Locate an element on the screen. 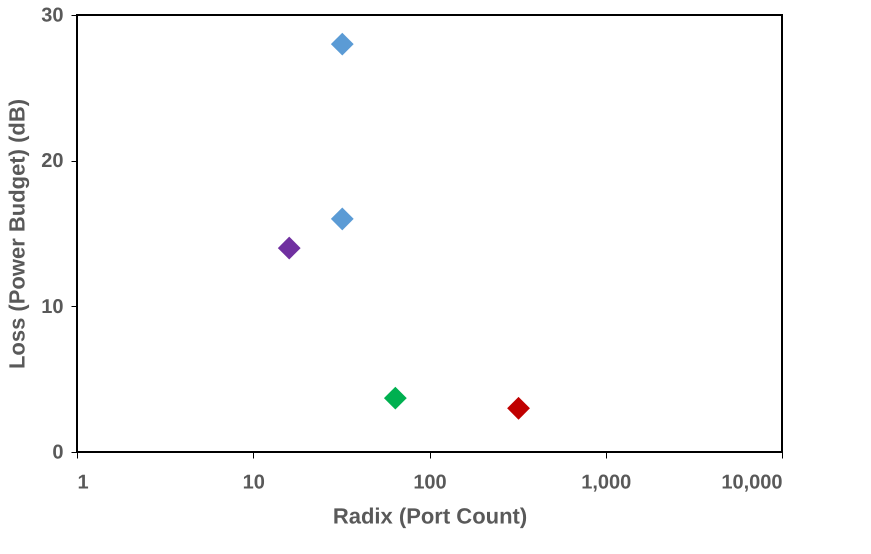 This screenshot has height=554, width=871. x-axis-title: Radix (Port Count) is located at coordinates (430, 516).